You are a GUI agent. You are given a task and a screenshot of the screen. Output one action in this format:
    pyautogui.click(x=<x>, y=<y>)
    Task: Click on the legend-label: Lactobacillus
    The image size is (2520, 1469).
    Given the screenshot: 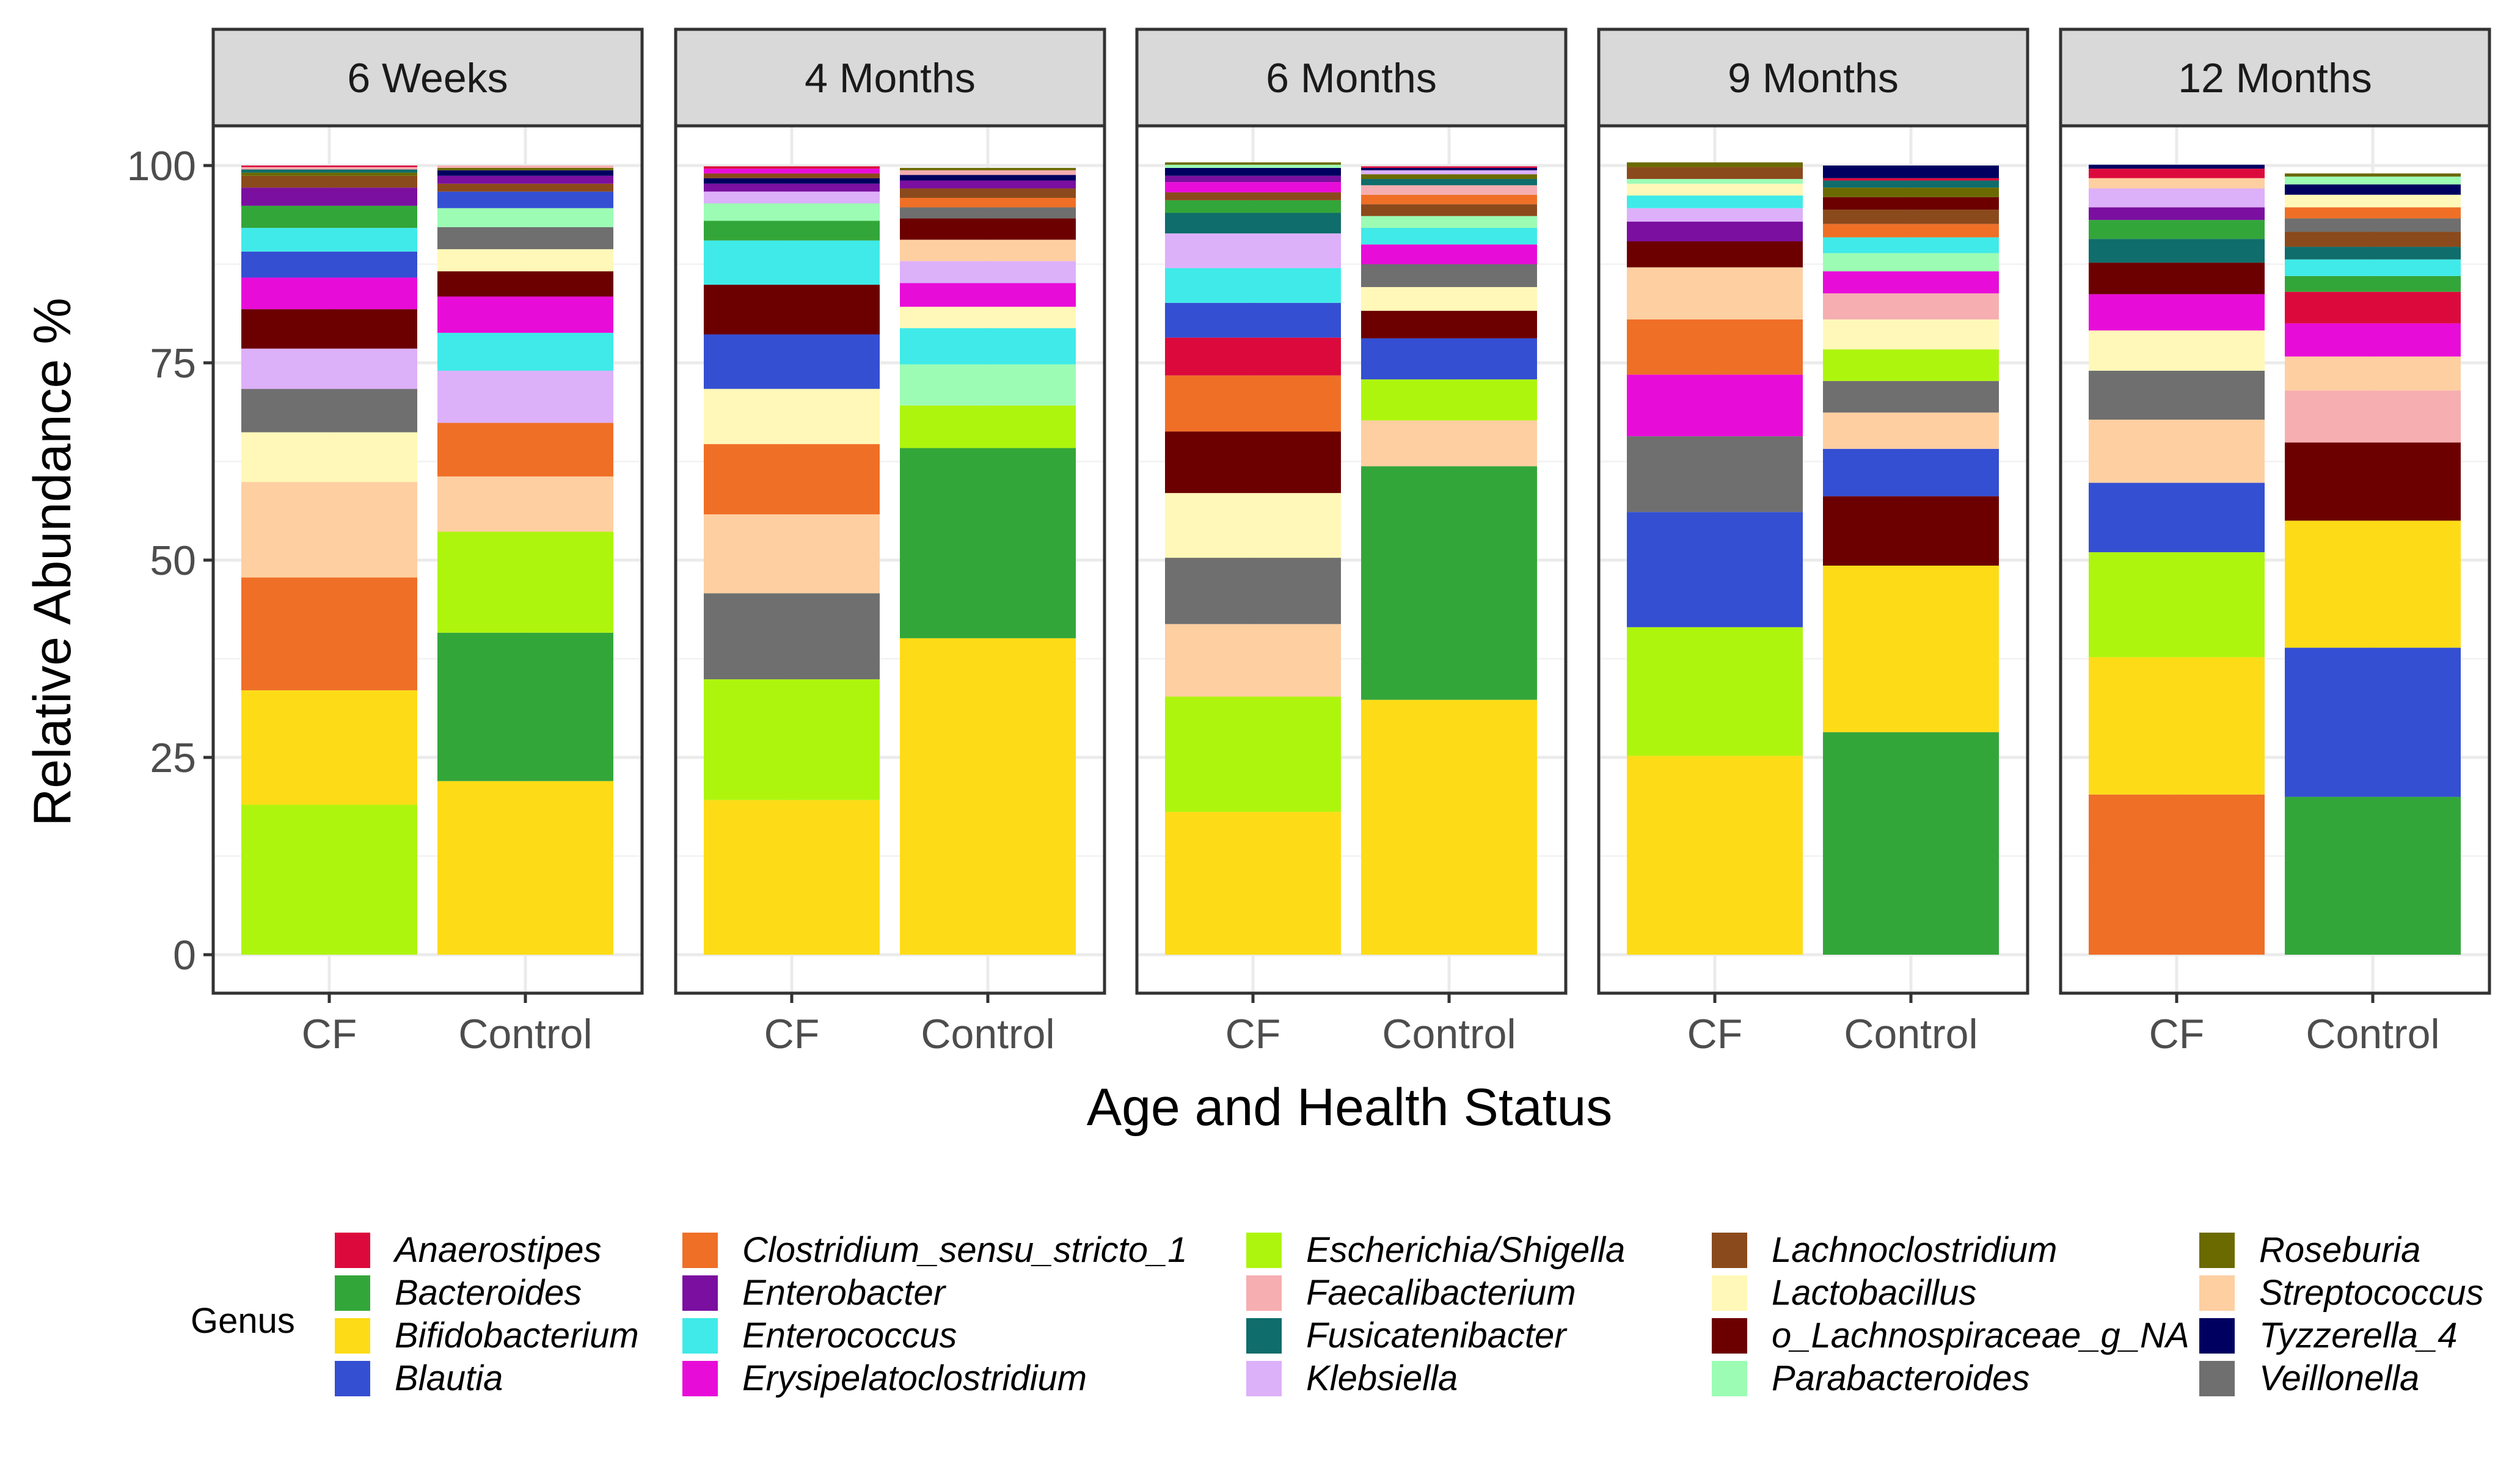 What is the action you would take?
    pyautogui.click(x=1874, y=1293)
    